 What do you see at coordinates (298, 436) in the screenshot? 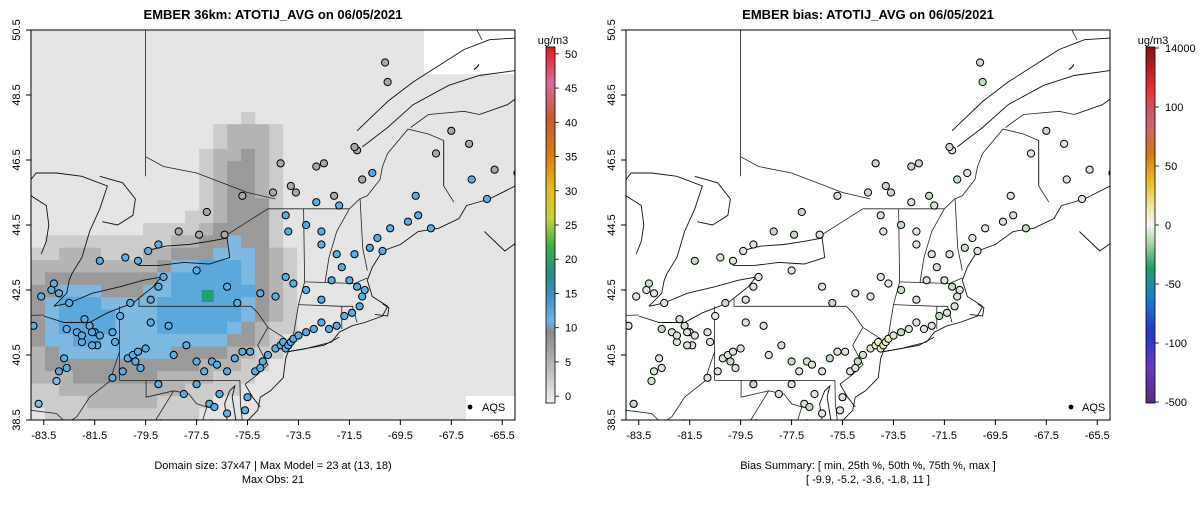
I see `left-x-tick-label: -73.5` at bounding box center [298, 436].